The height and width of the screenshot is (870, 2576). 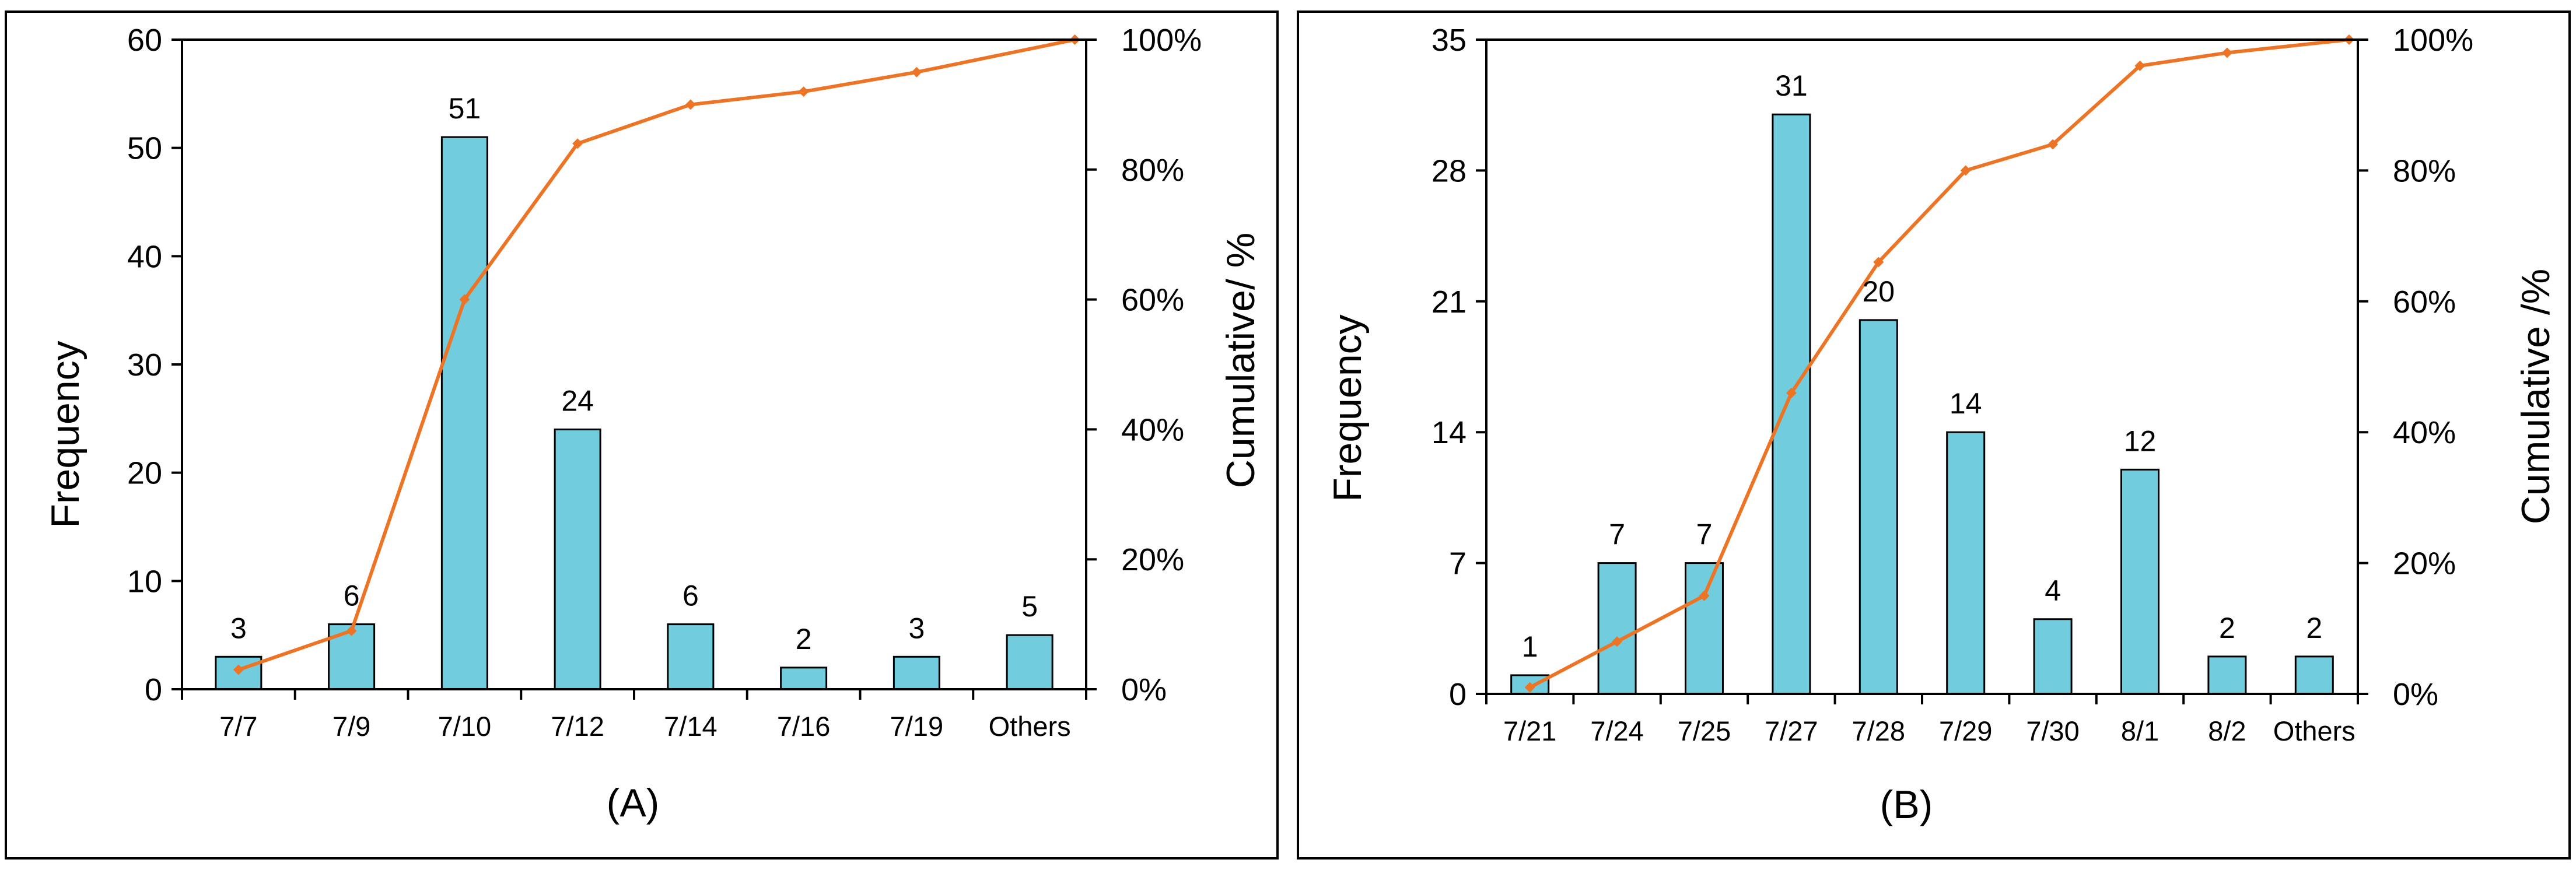 I want to click on x-tick-label: 7/10, so click(x=464, y=727).